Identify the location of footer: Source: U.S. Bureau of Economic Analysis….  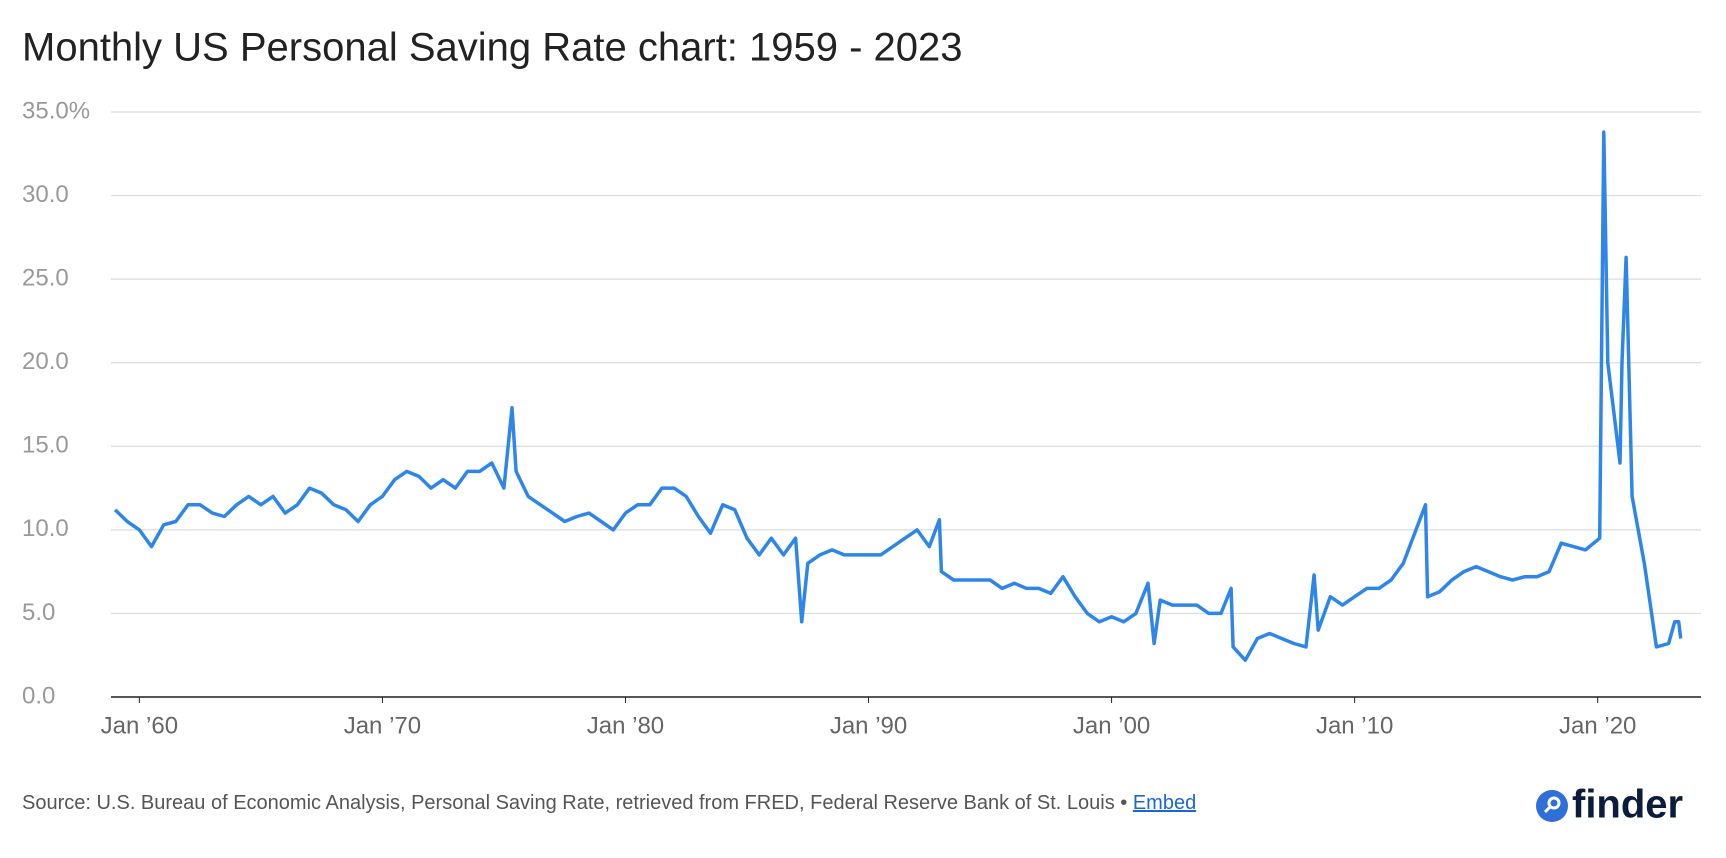
(609, 803).